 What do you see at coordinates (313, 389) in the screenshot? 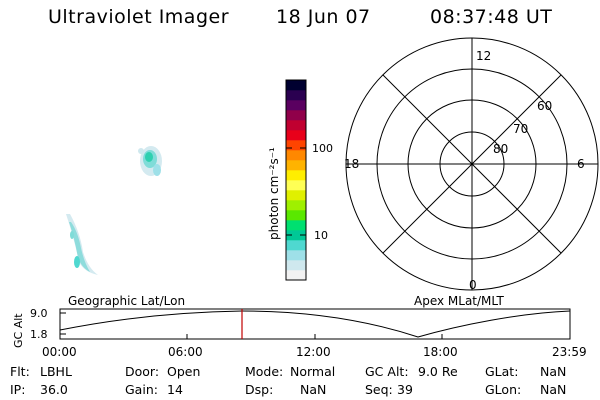
I see `dsp-value: NaN` at bounding box center [313, 389].